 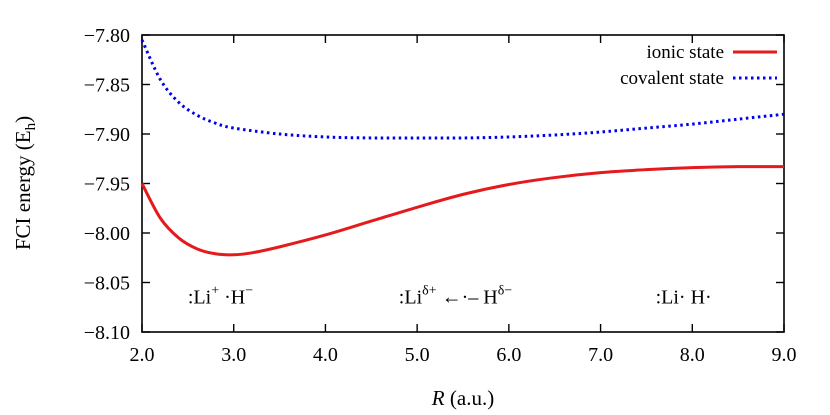 What do you see at coordinates (142, 355) in the screenshot?
I see `x-tick-label: 2.0` at bounding box center [142, 355].